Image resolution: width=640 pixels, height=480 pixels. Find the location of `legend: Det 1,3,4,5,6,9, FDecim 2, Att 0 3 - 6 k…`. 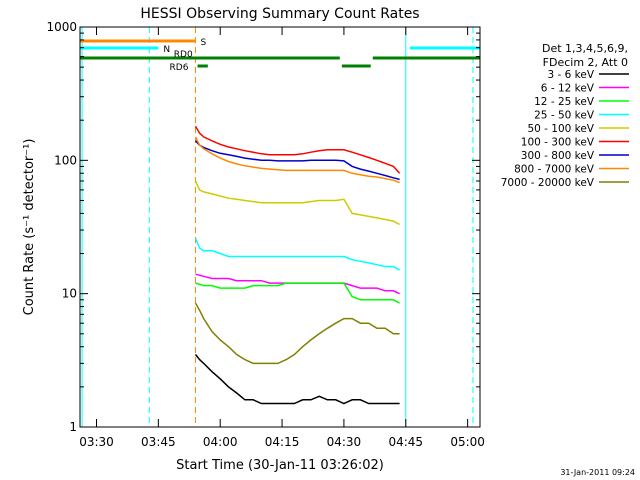

legend: Det 1,3,4,5,6,9, FDecim 2, Att 0 3 - 6 k… is located at coordinates (565, 115).